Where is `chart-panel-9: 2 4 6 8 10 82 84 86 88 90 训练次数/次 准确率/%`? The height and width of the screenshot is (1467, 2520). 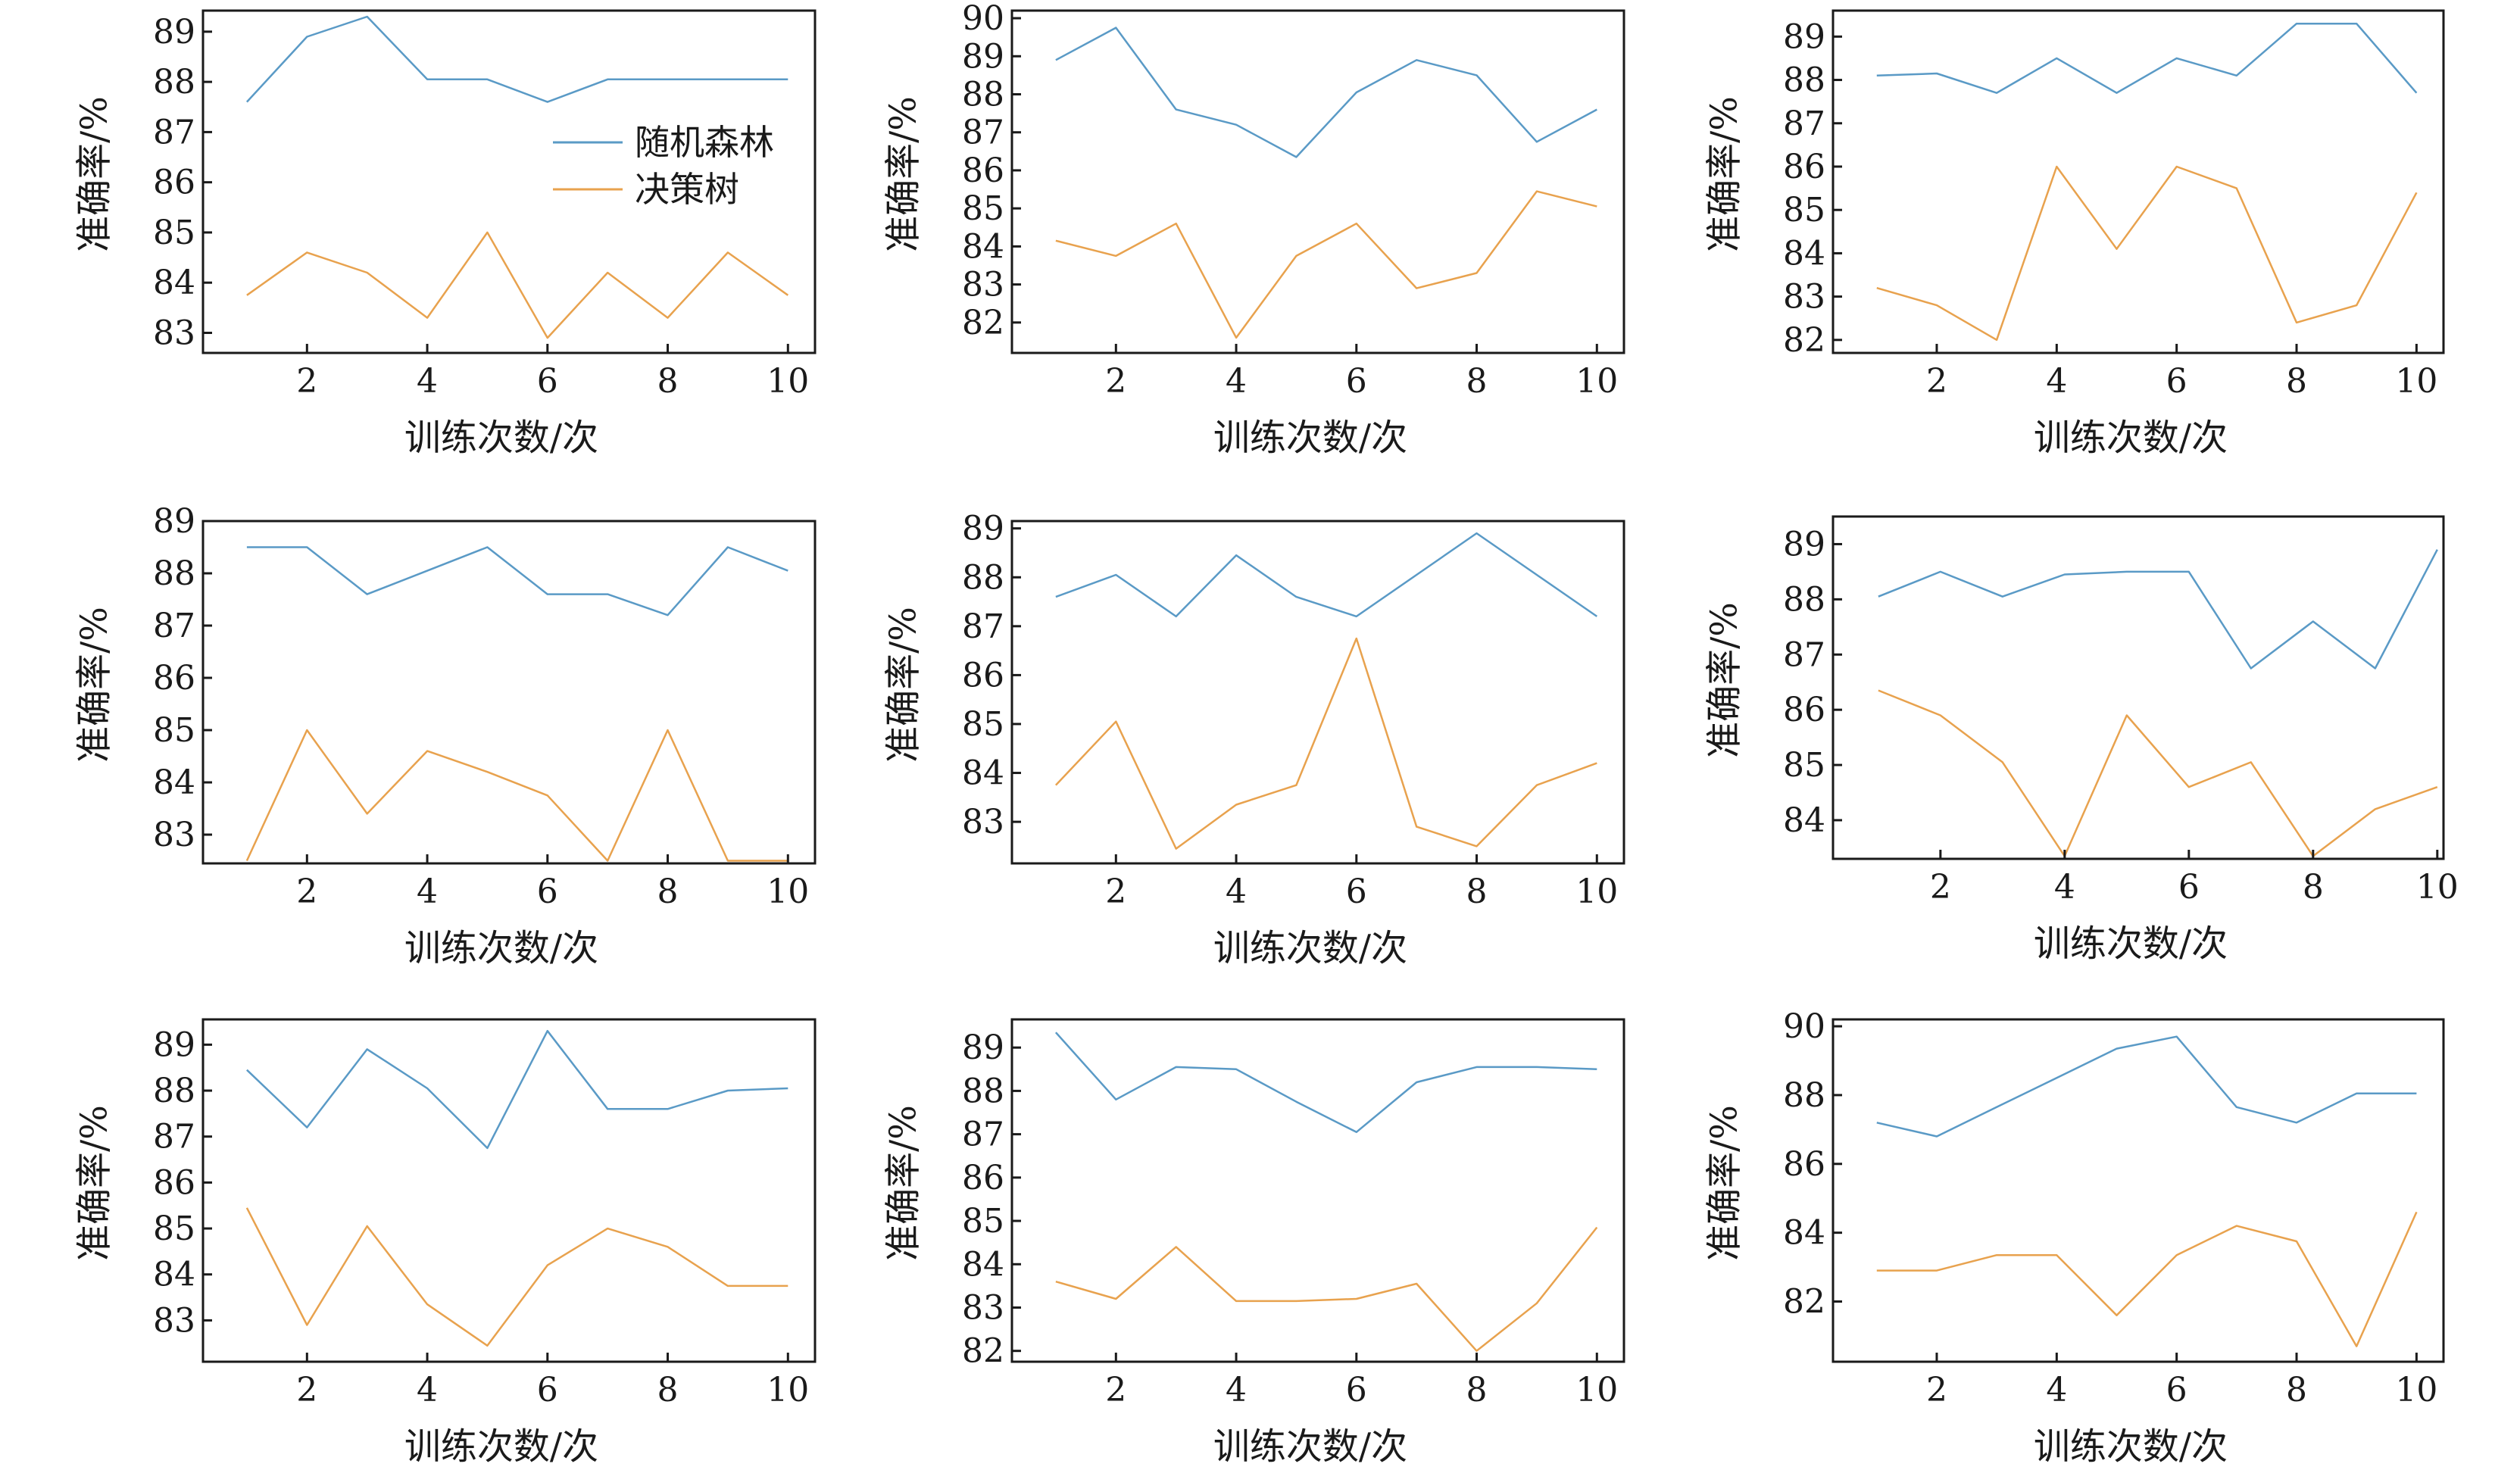
chart-panel-9: 2 4 6 8 10 82 84 86 88 90 训练次数/次 准确率/% is located at coordinates (2074, 1237).